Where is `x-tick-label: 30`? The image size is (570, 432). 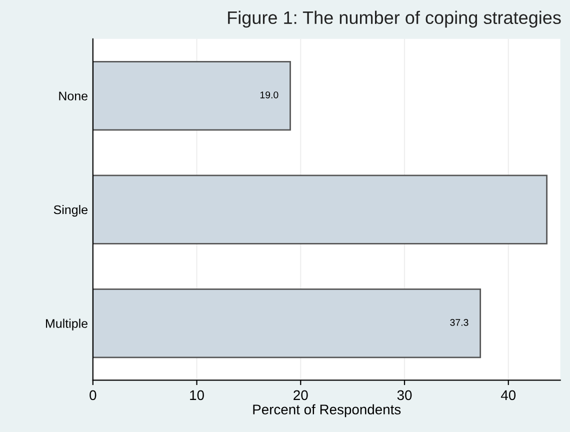
x-tick-label: 30 is located at coordinates (404, 395).